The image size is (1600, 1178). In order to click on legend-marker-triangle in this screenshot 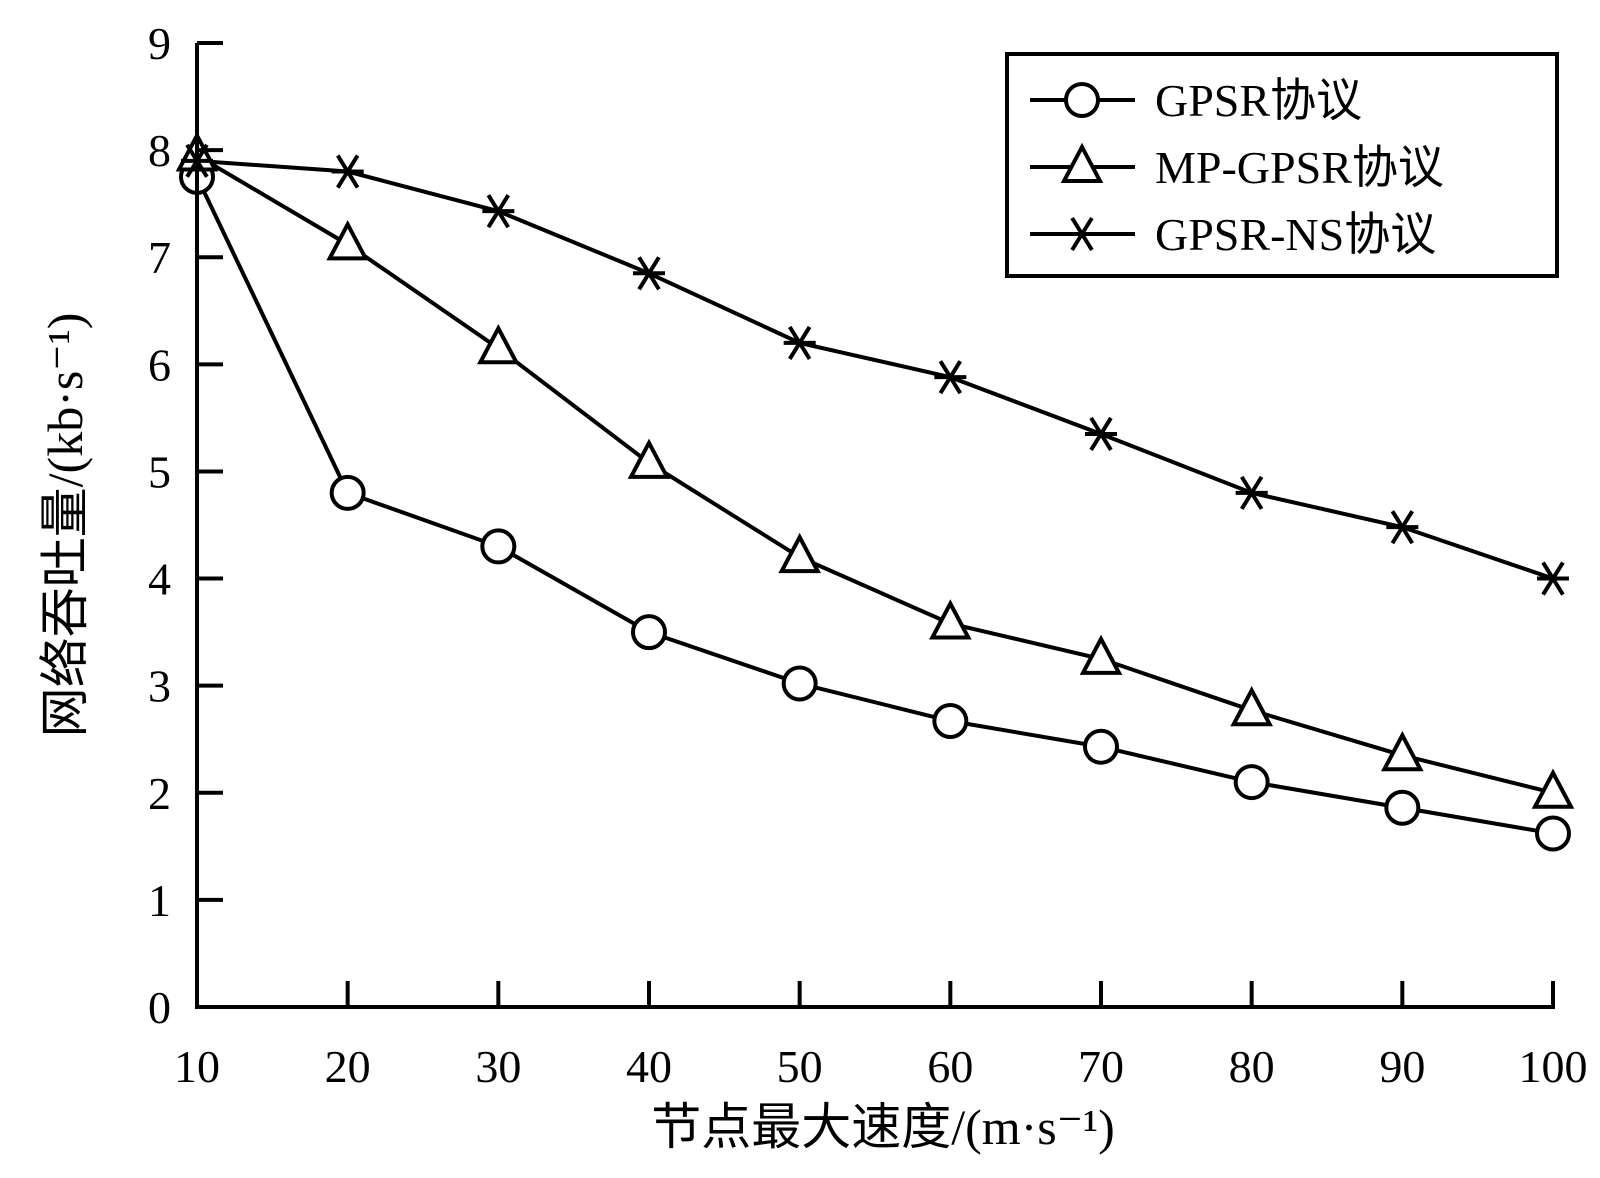, I will do `click(1082, 162)`.